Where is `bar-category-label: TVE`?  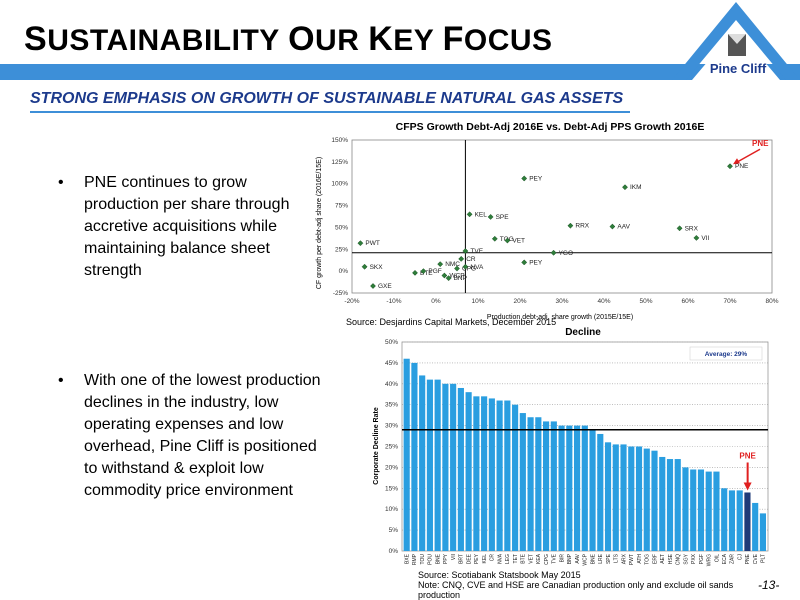
bar-category-label: TVE is located at coordinates (555, 558).